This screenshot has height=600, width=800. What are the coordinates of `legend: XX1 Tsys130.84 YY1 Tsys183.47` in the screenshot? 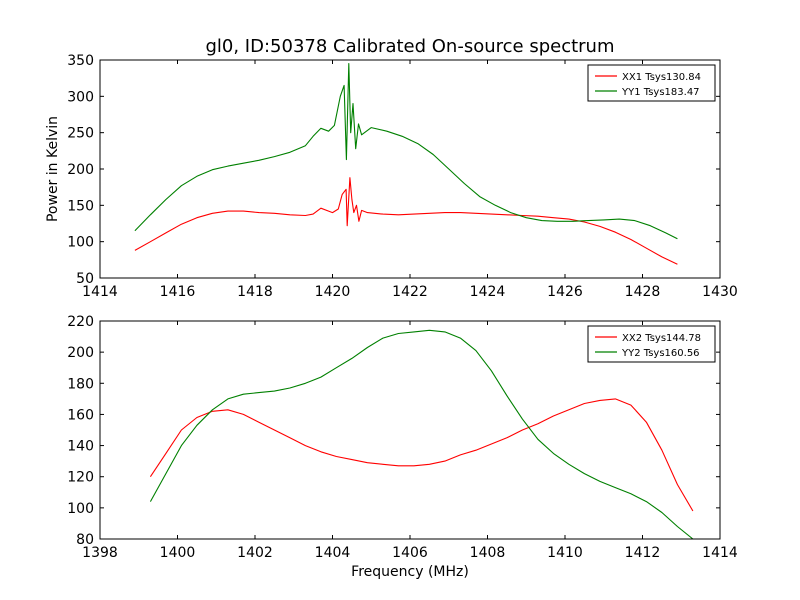 It's located at (651, 83).